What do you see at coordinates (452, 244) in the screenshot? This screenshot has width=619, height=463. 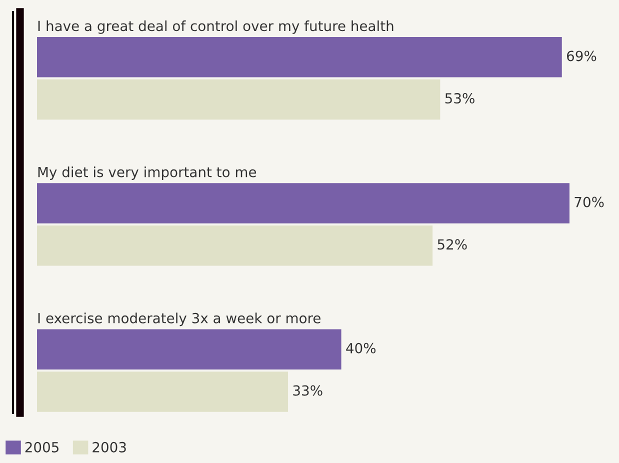 I see `data-label: 52%` at bounding box center [452, 244].